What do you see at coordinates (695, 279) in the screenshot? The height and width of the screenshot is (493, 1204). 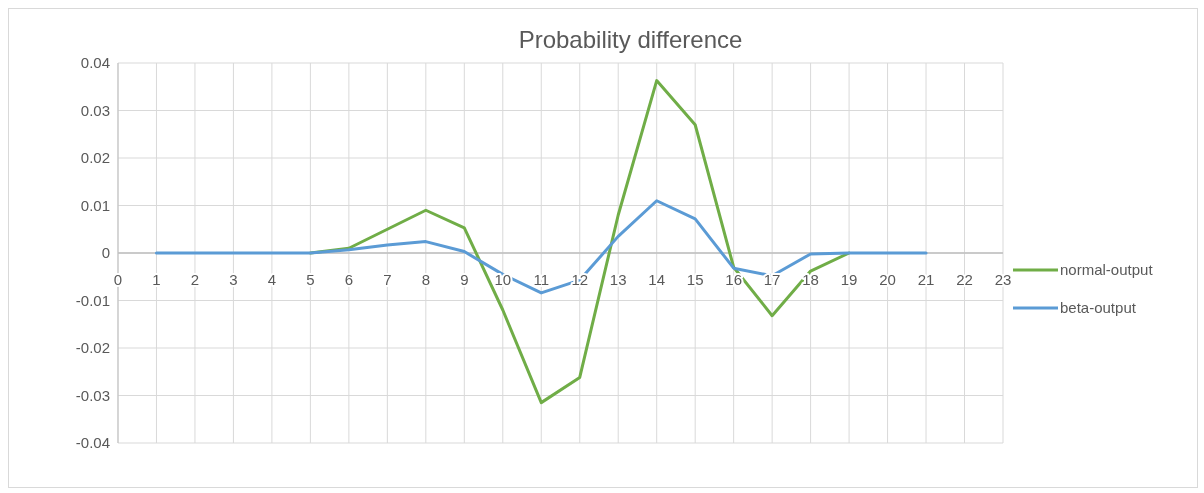 I see `x-tick-label: 15` at bounding box center [695, 279].